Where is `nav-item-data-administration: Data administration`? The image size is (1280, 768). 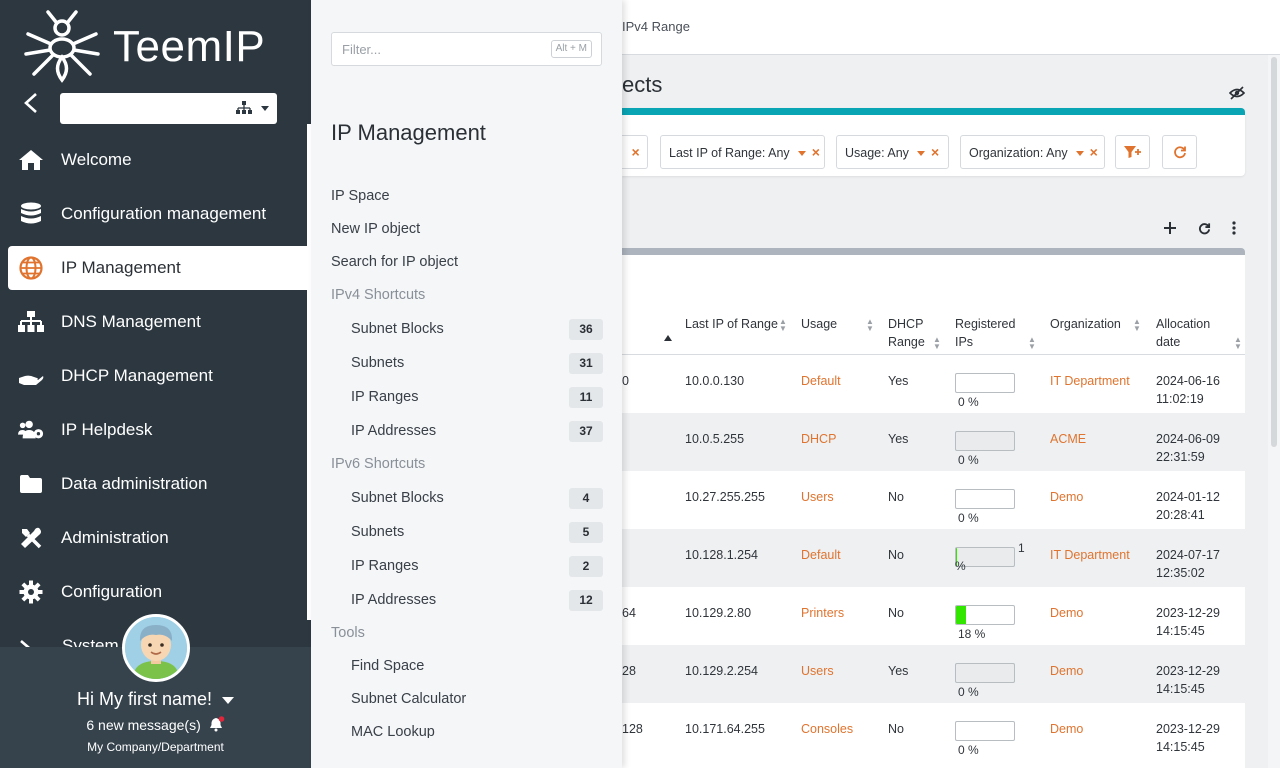
nav-item-data-administration: Data administration is located at coordinates (157, 484).